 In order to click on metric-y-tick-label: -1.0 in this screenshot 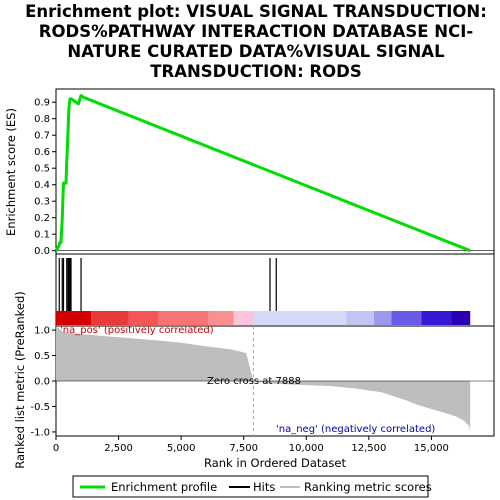, I will do `click(40, 432)`.